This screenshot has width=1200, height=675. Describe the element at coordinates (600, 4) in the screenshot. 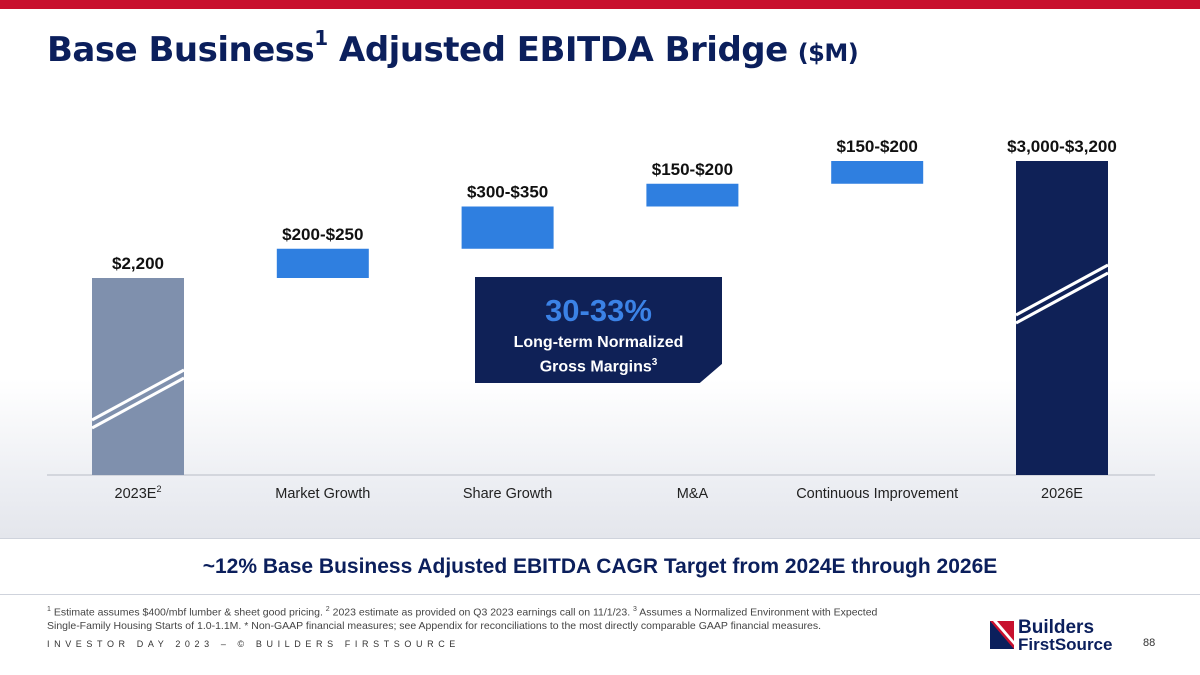

I see `top-accent-bar` at that location.